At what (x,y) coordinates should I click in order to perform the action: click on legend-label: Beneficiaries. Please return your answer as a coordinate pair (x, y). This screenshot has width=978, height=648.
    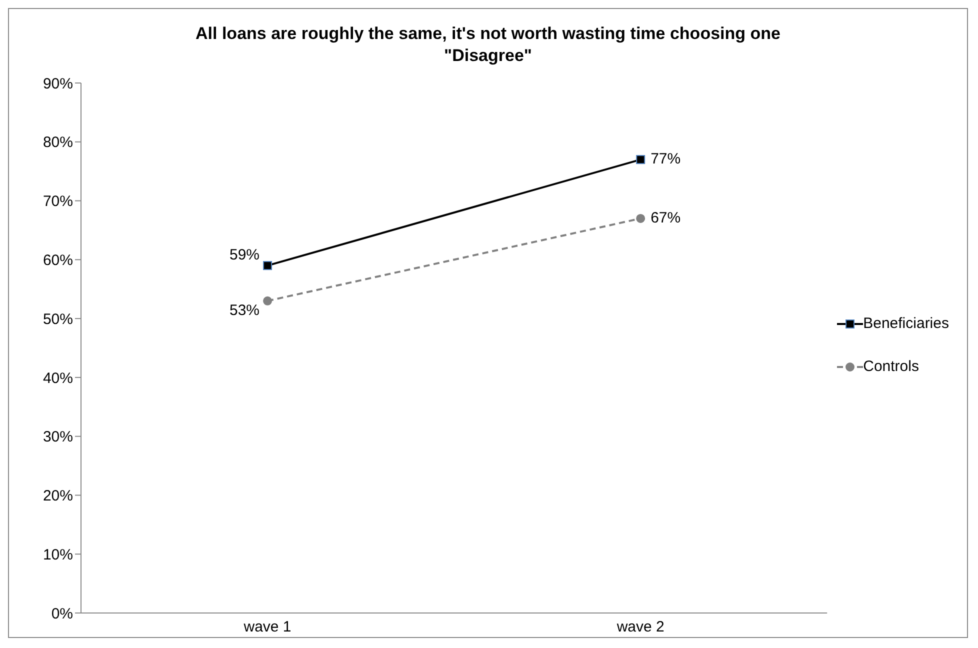
    Looking at the image, I should click on (906, 323).